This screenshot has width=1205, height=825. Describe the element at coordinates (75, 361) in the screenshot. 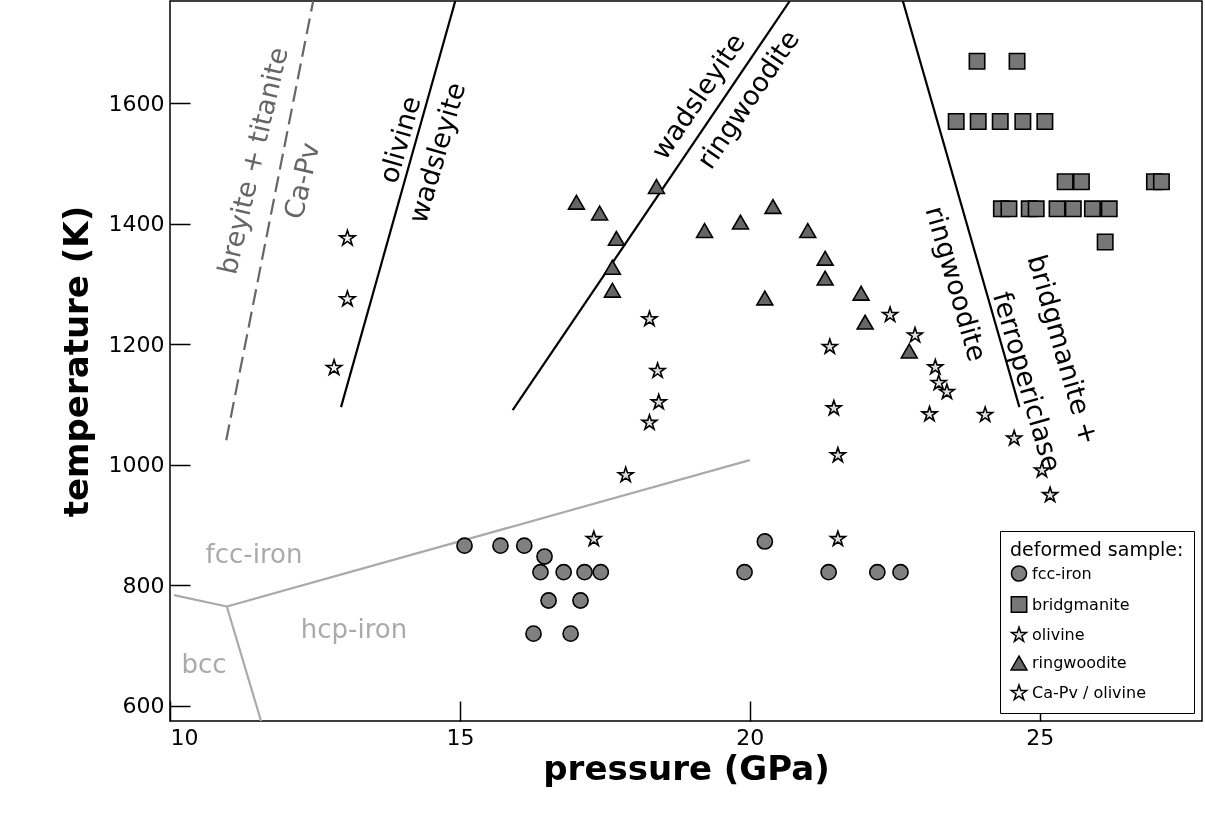

I see `y-axis-title: temperature (K)` at that location.